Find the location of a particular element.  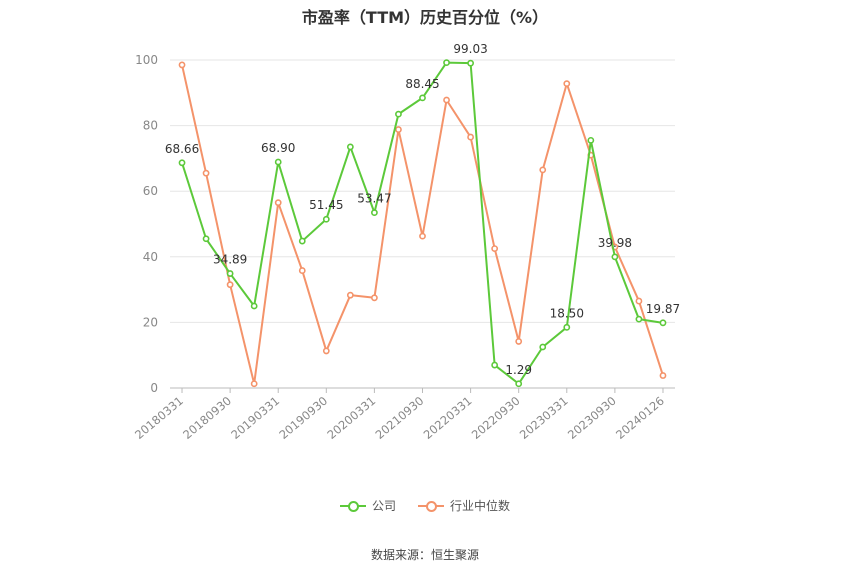

data-label: 39.98 is located at coordinates (615, 243).